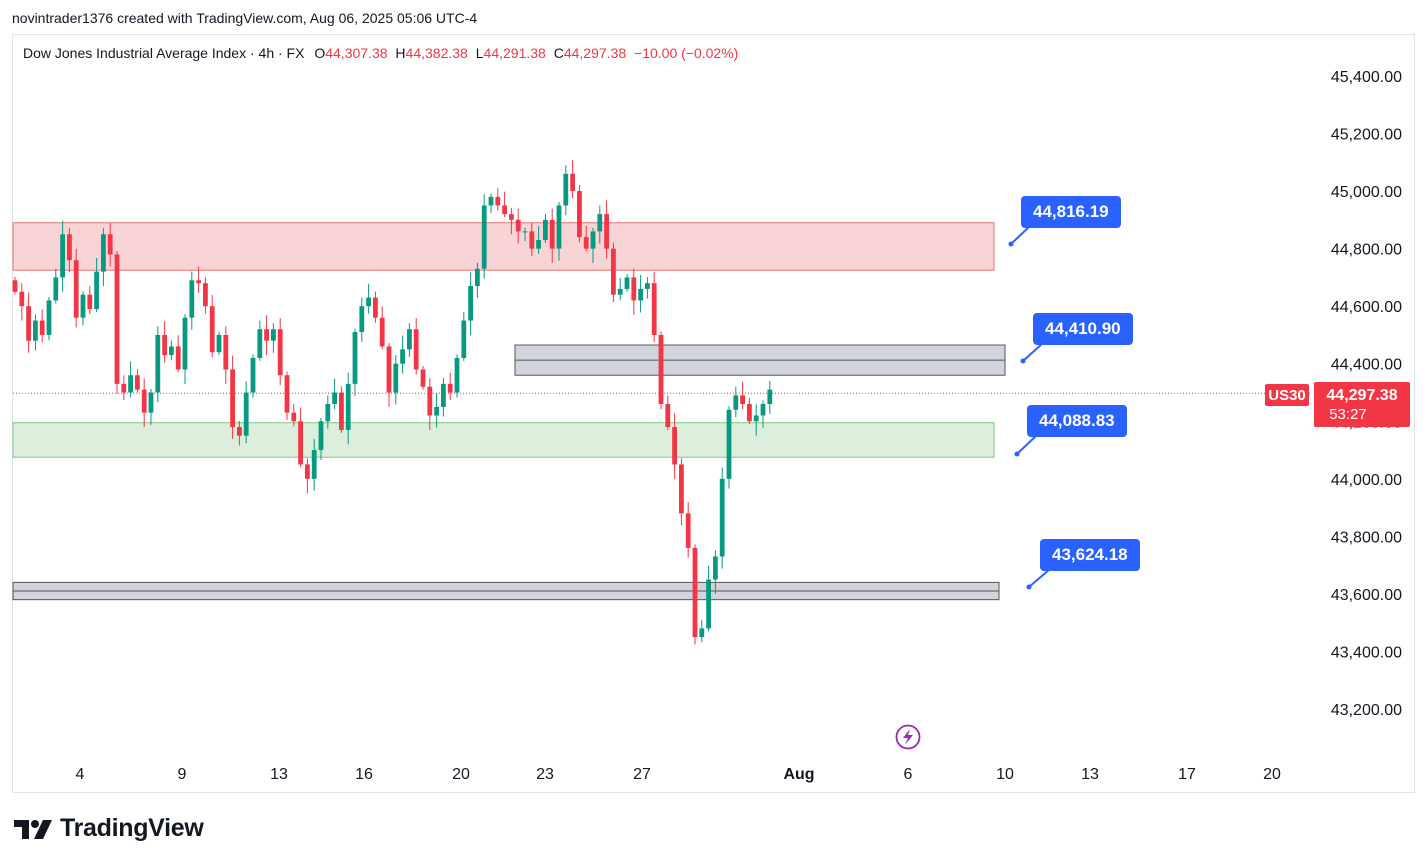 This screenshot has width=1428, height=868. What do you see at coordinates (1366, 365) in the screenshot?
I see `y-tick-label: 44,400.00` at bounding box center [1366, 365].